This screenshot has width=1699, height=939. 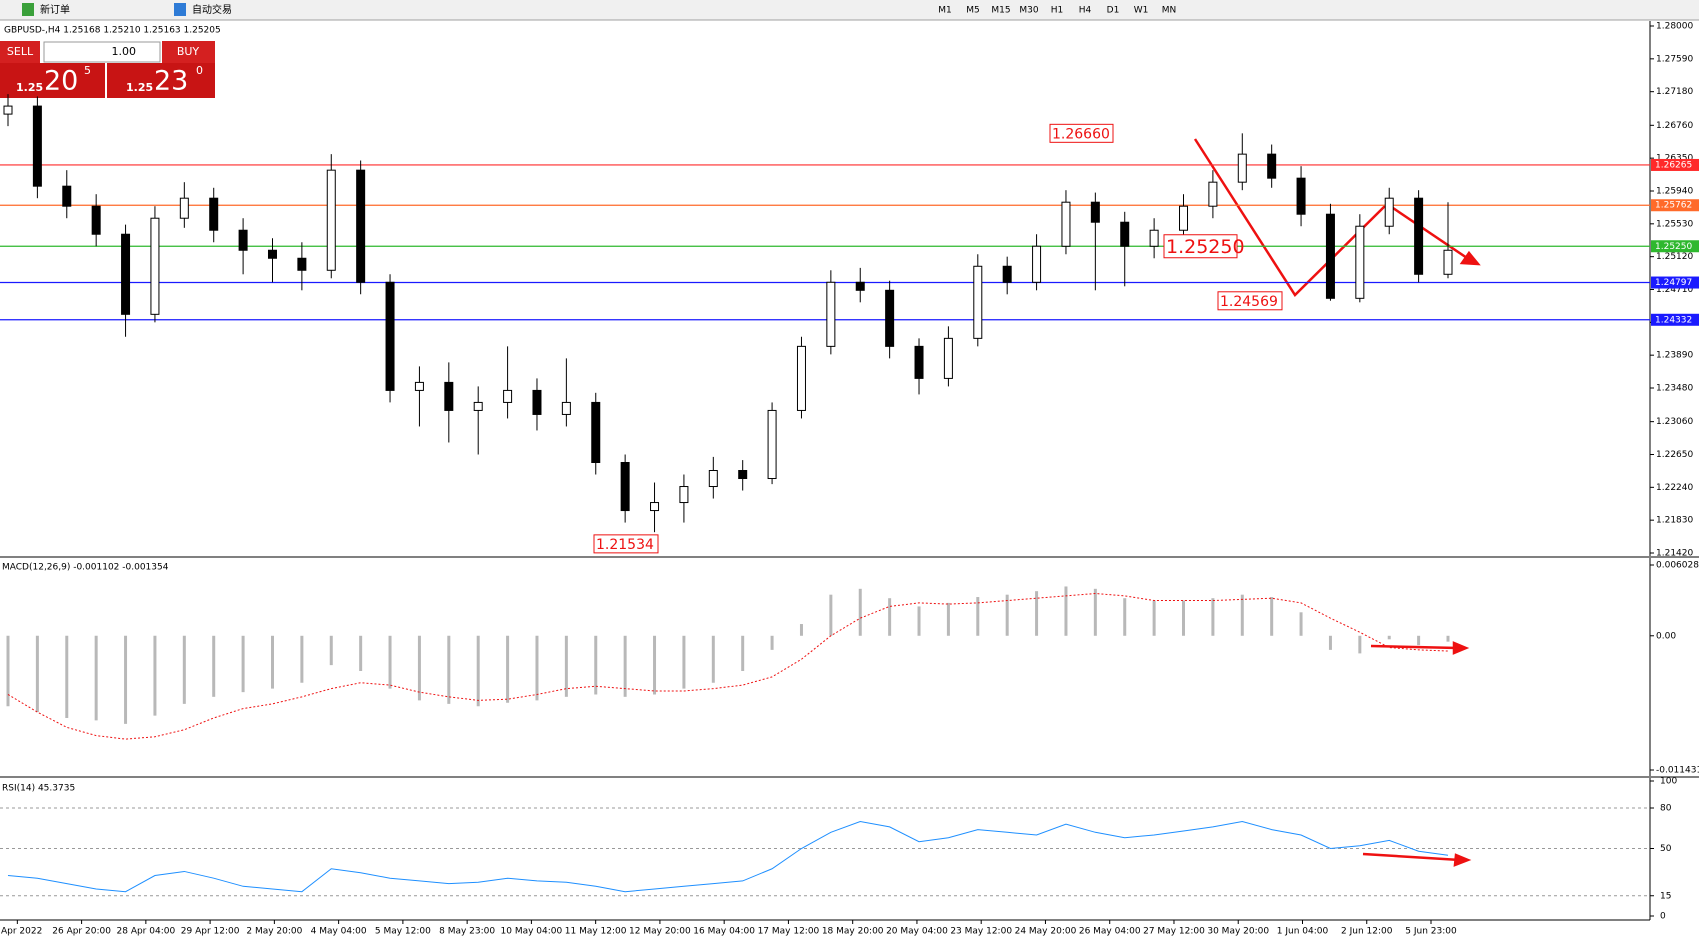 I want to click on y-tick-label: 100, so click(x=1668, y=782).